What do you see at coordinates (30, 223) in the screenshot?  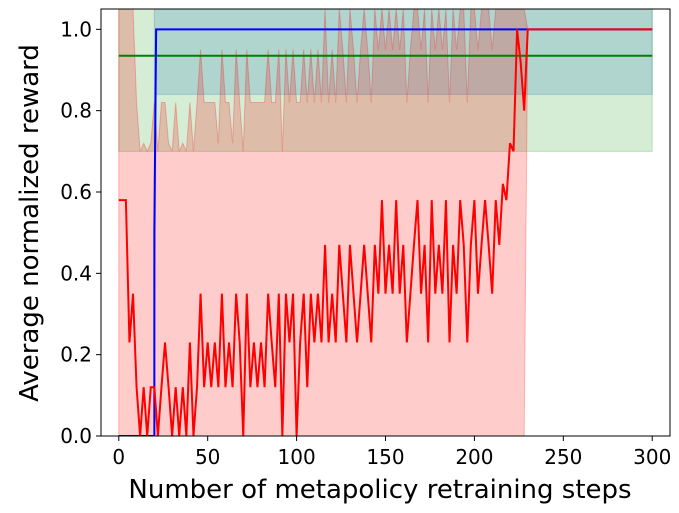 I see `y-axis-label: Average normalized reward` at bounding box center [30, 223].